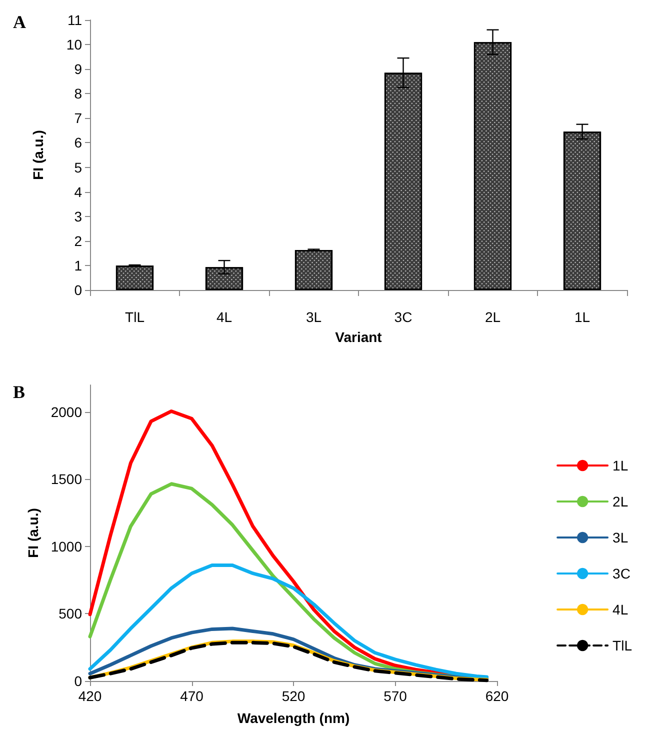 The width and height of the screenshot is (647, 741). Describe the element at coordinates (78, 118) in the screenshot. I see `y-tick-label: 7` at that location.